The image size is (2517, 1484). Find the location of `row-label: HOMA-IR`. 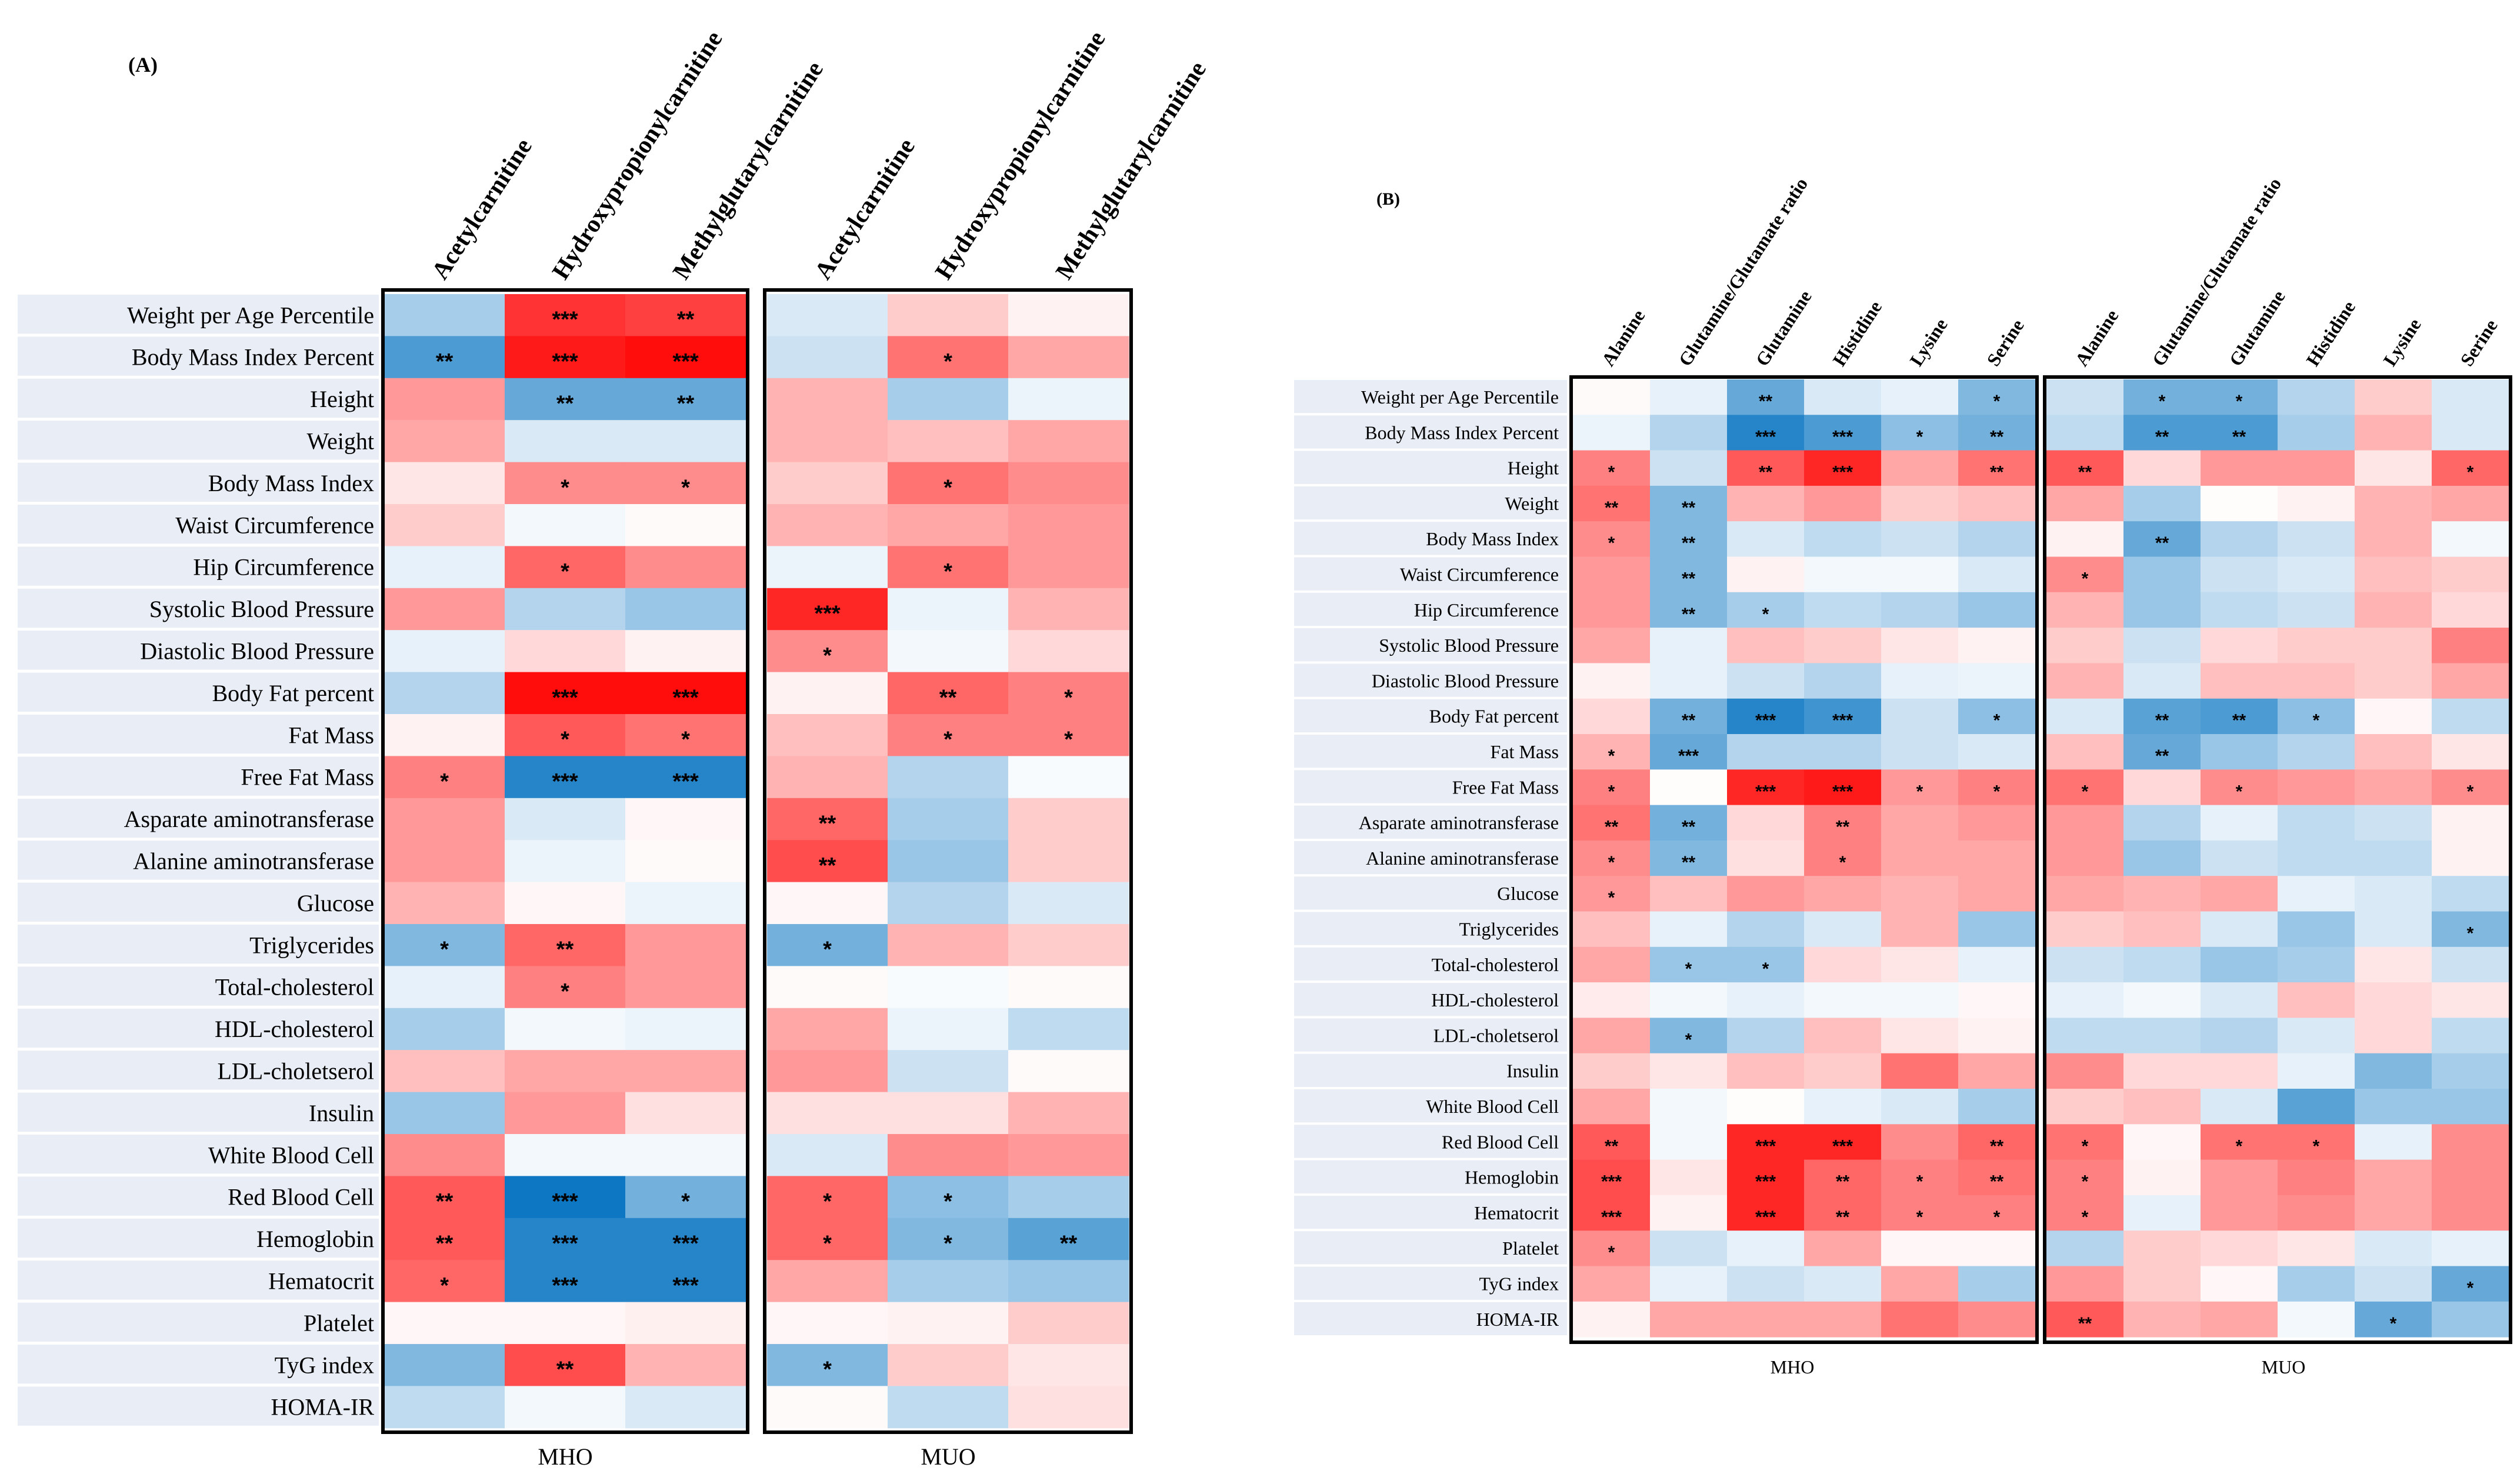

row-label: HOMA-IR is located at coordinates (1517, 1320).